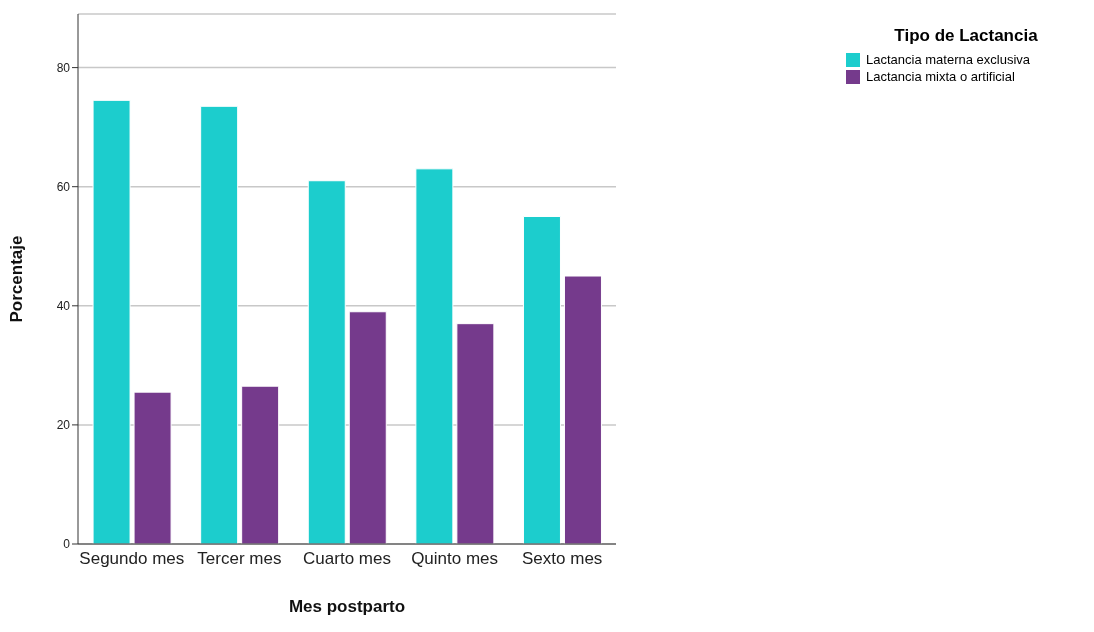 The height and width of the screenshot is (632, 1094). I want to click on x-tick-label: Sexto mes, so click(562, 559).